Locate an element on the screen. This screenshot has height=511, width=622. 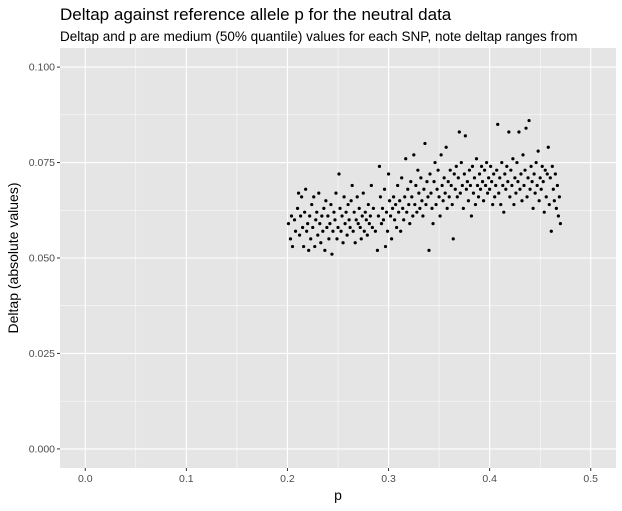
y-tick-label: 0.000 is located at coordinates (42, 449).